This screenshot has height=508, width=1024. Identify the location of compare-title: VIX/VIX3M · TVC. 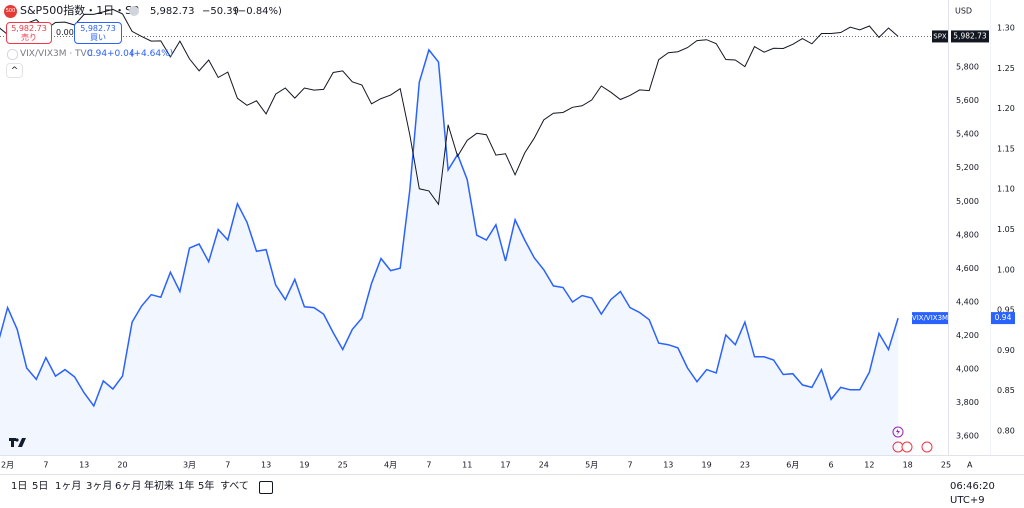
(56, 54).